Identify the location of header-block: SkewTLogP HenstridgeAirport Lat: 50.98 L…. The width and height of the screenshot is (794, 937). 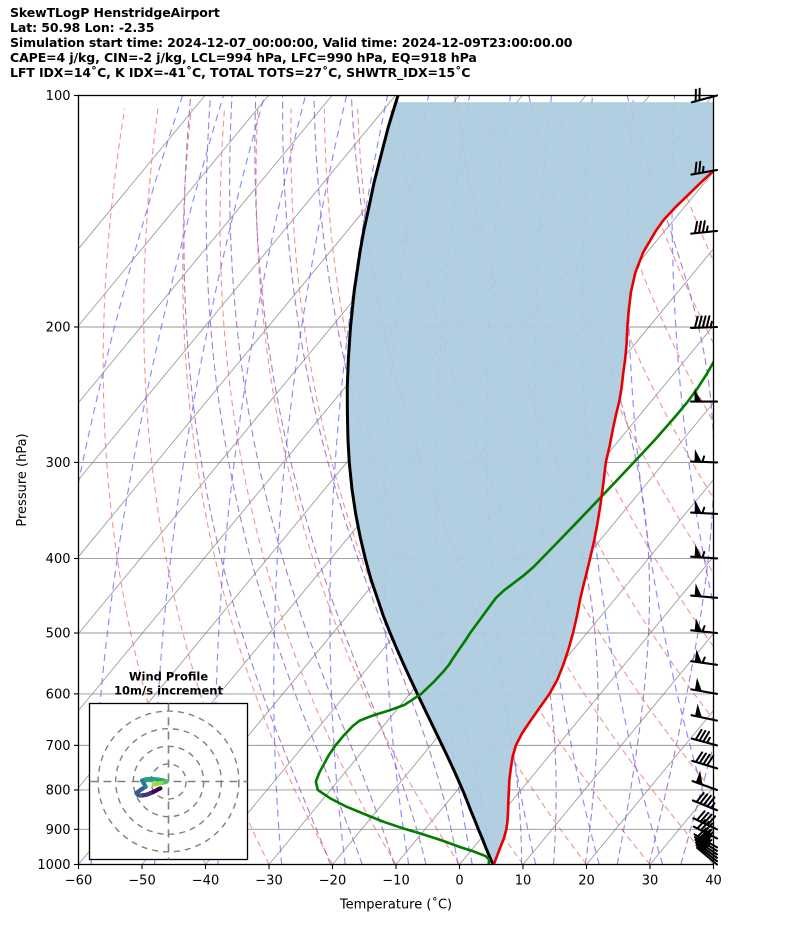
(360, 42).